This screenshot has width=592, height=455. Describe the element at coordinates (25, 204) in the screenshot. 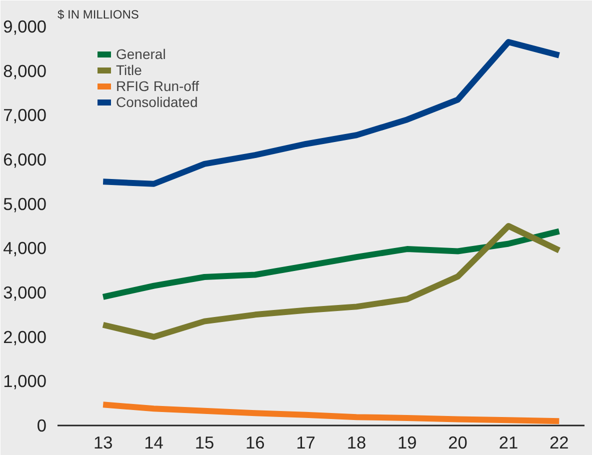

I see `y-tick-label: 5,000` at that location.